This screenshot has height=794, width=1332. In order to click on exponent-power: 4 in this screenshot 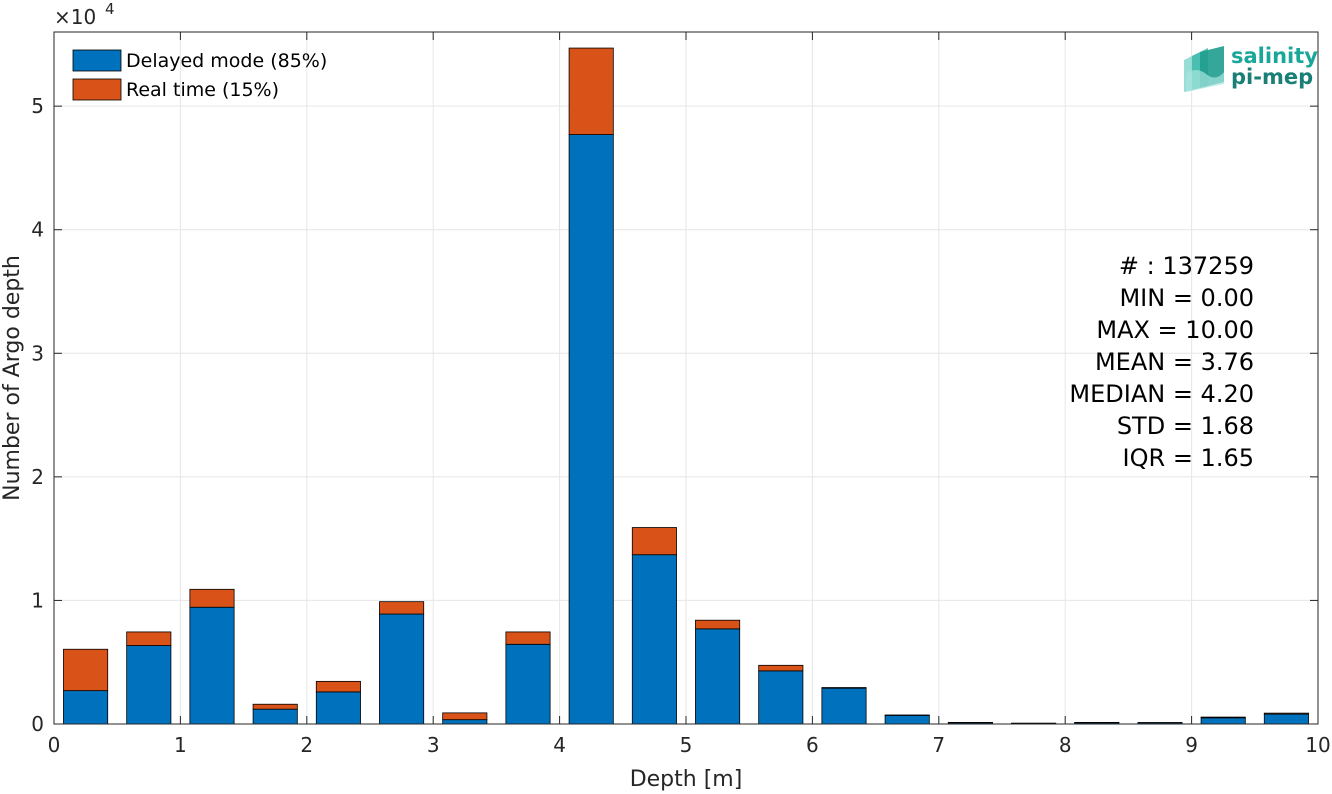, I will do `click(110, 9)`.